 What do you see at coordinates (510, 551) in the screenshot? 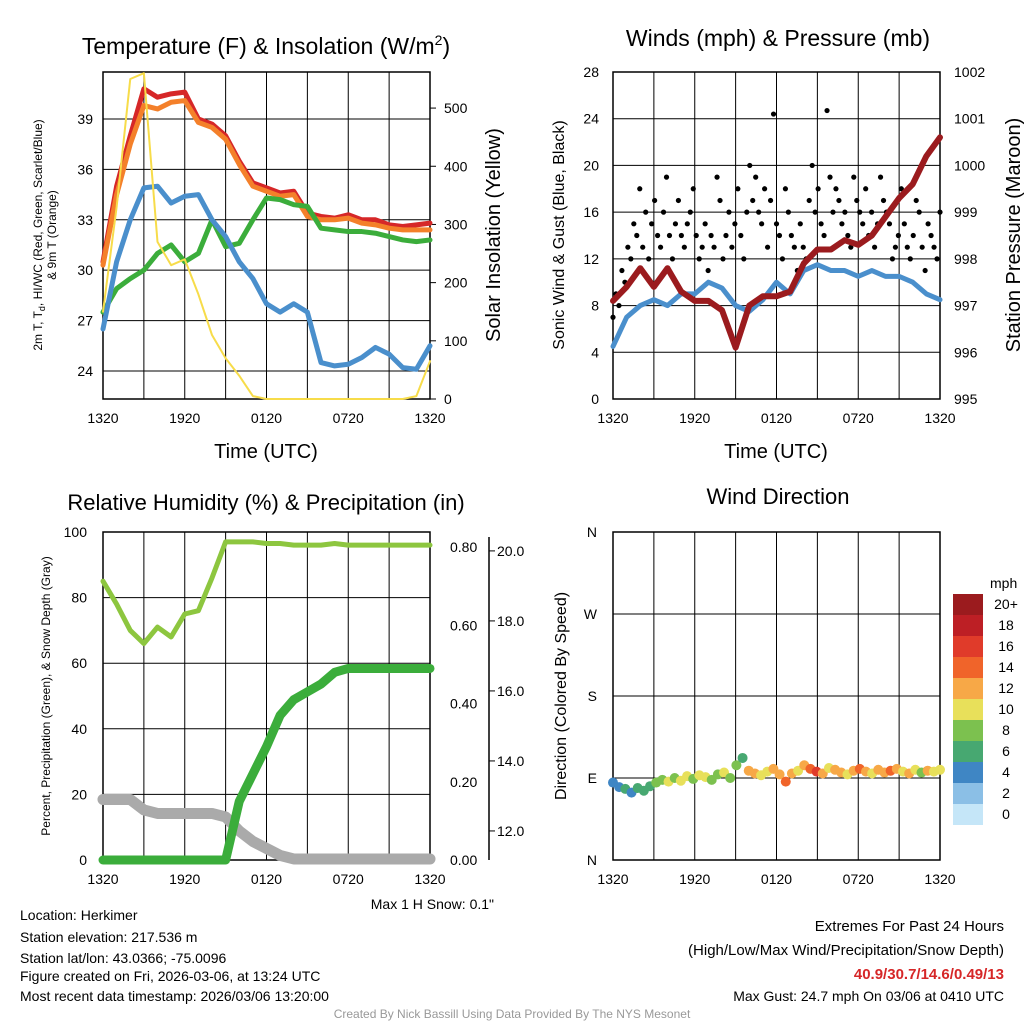
I see `snow-tick-label: 20.0` at bounding box center [510, 551].